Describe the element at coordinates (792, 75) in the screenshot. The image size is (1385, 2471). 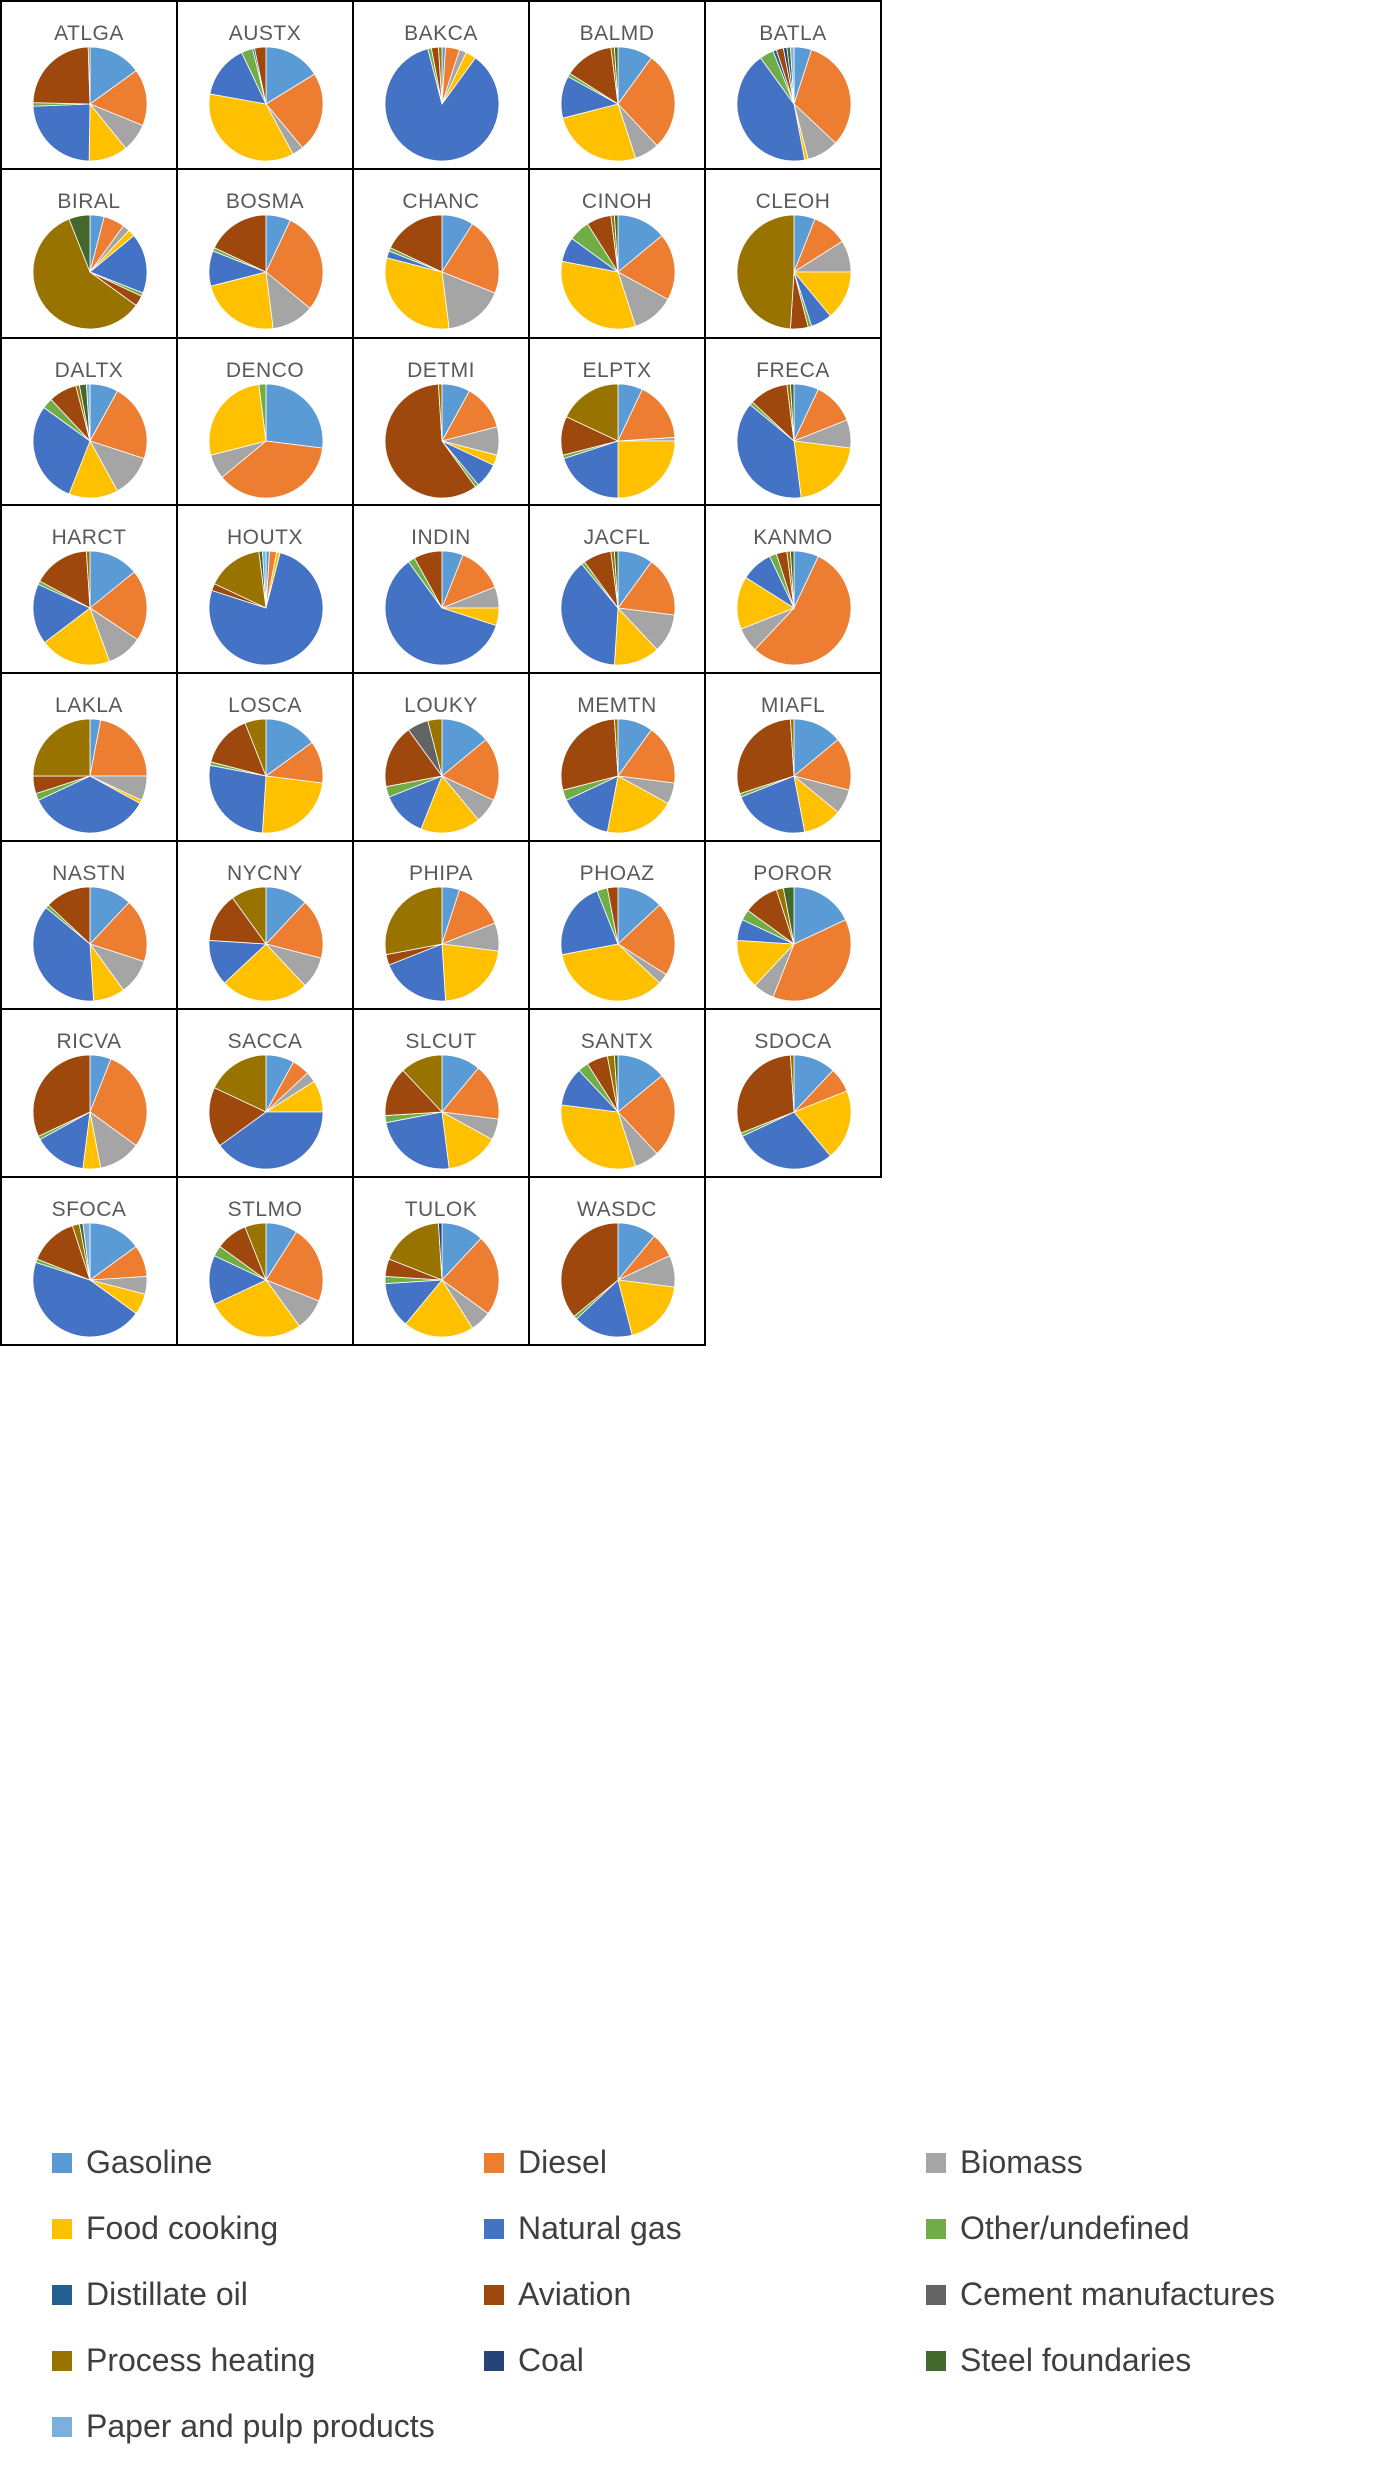
I see `pie-slice-paper-and-pulp-products` at that location.